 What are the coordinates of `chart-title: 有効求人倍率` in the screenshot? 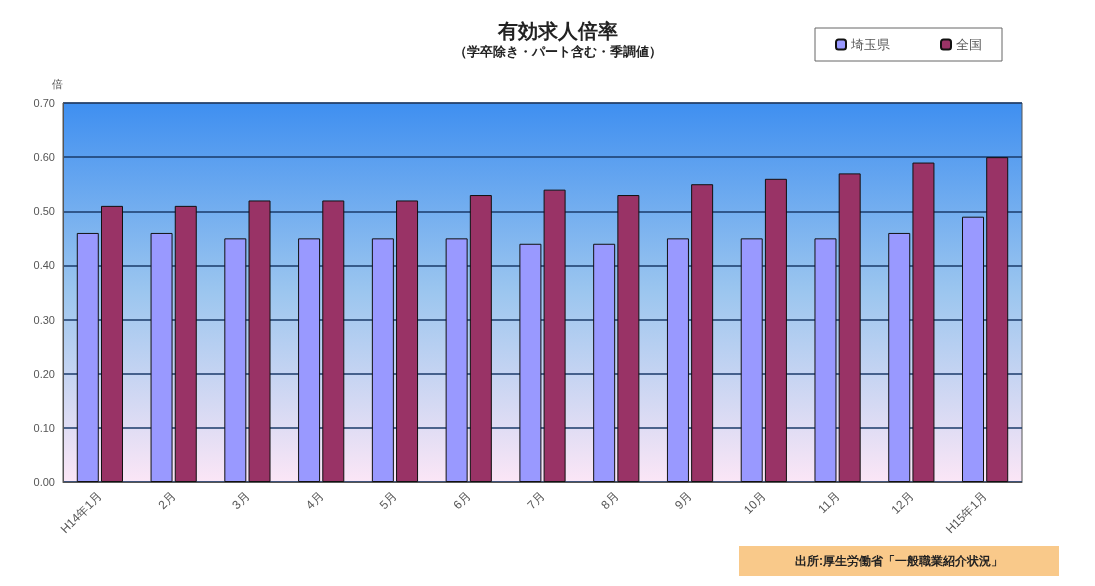 It's located at (557, 31).